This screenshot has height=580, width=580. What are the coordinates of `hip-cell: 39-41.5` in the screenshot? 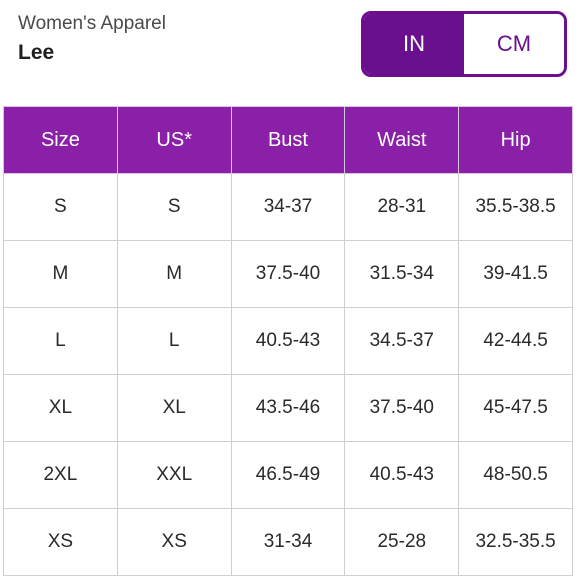 It's located at (515, 274).